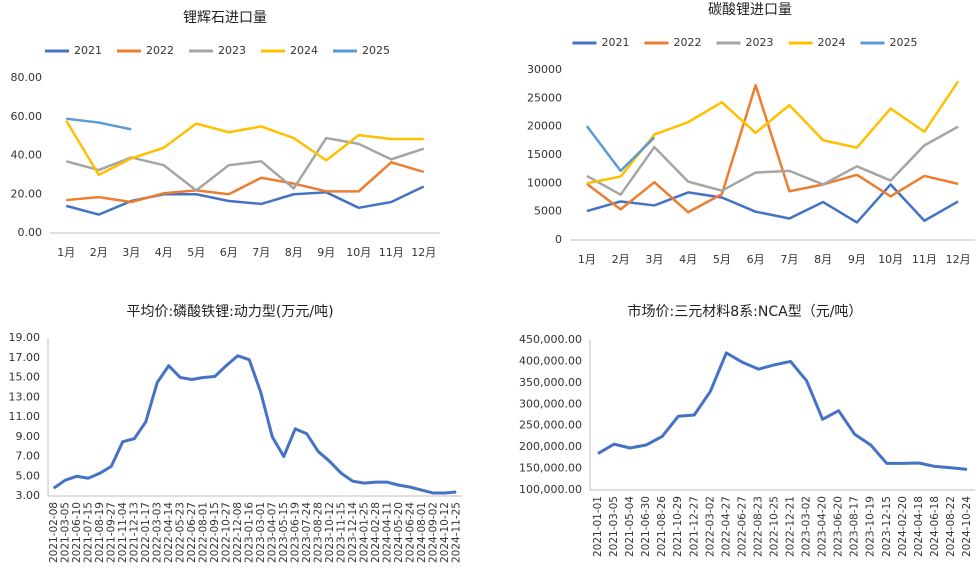 This screenshot has height=571, width=977. Describe the element at coordinates (550, 468) in the screenshot. I see `y-tick-label: 150,000.00` at that location.